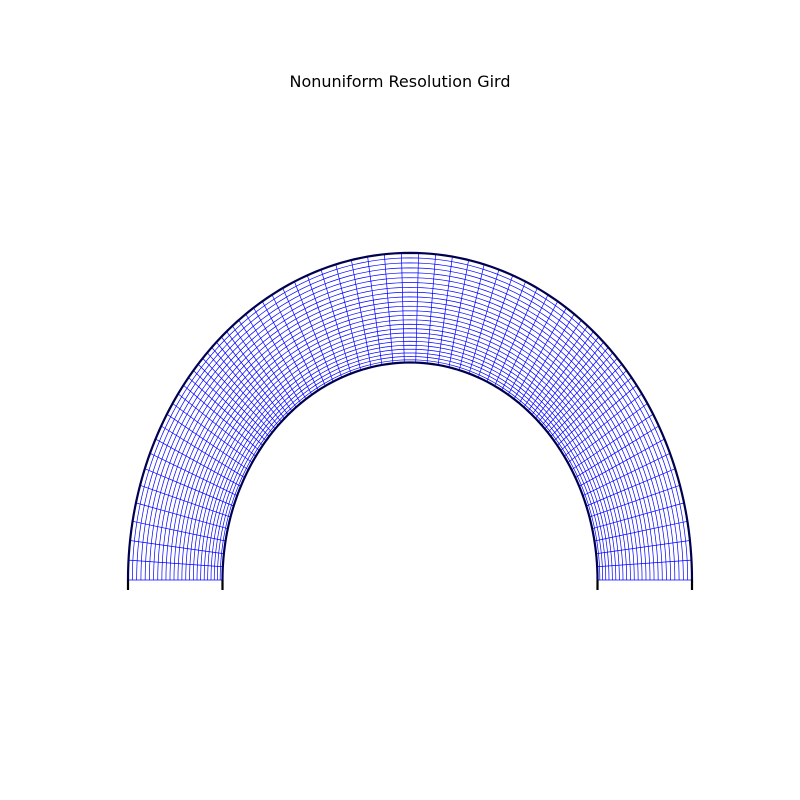 The width and height of the screenshot is (800, 800). Describe the element at coordinates (400, 81) in the screenshot. I see `chart-title: Nonuniform Resolution Gird` at that location.